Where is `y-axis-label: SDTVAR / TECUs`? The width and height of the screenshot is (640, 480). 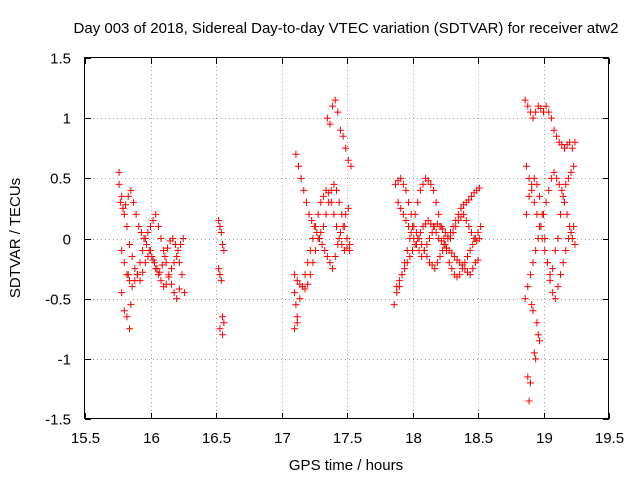 y-axis-label: SDTVAR / TECUs is located at coordinates (15, 238).